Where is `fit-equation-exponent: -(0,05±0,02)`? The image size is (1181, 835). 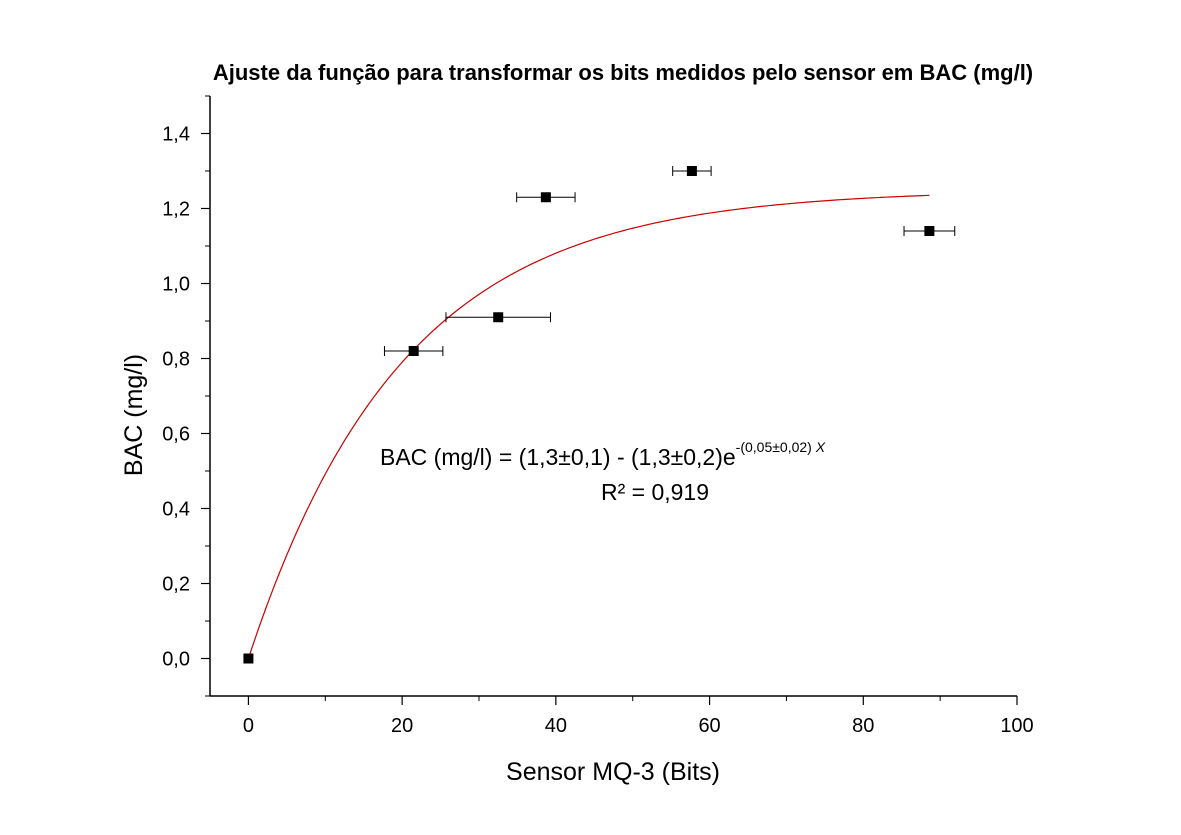
fit-equation-exponent: -(0,05±0,02) is located at coordinates (776, 447).